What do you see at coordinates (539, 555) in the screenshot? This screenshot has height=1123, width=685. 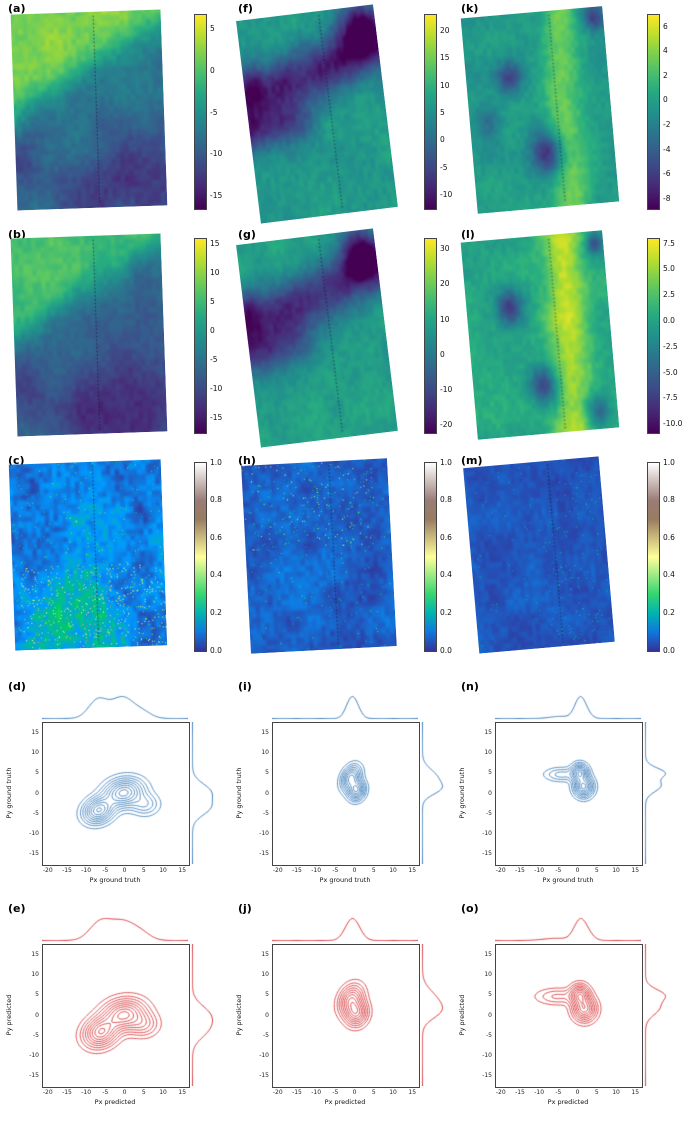 I see `heatmap-m` at bounding box center [539, 555].